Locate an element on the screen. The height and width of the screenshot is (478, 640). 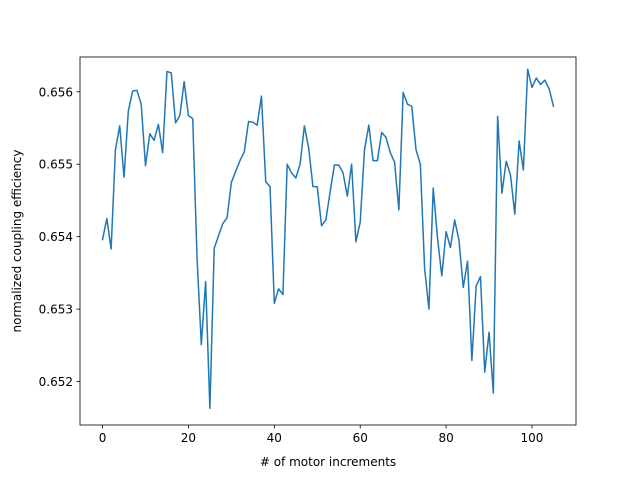
y-tick-label: 0.652 is located at coordinates (56, 382).